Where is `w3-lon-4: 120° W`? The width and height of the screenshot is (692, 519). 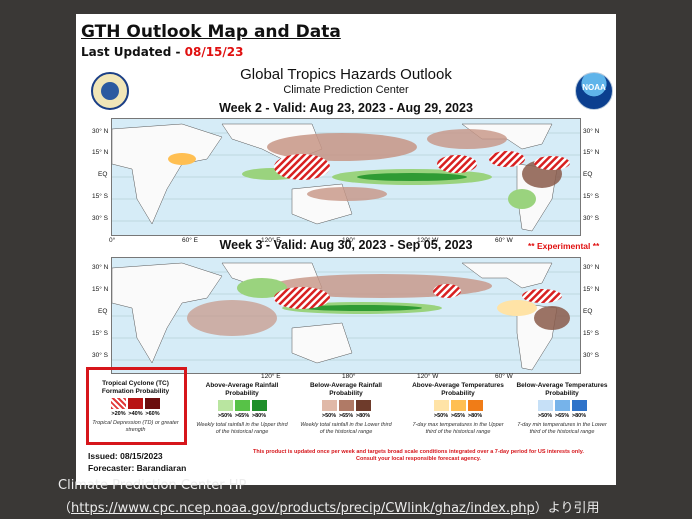
w3-lon-4: 120° W is located at coordinates (428, 376).